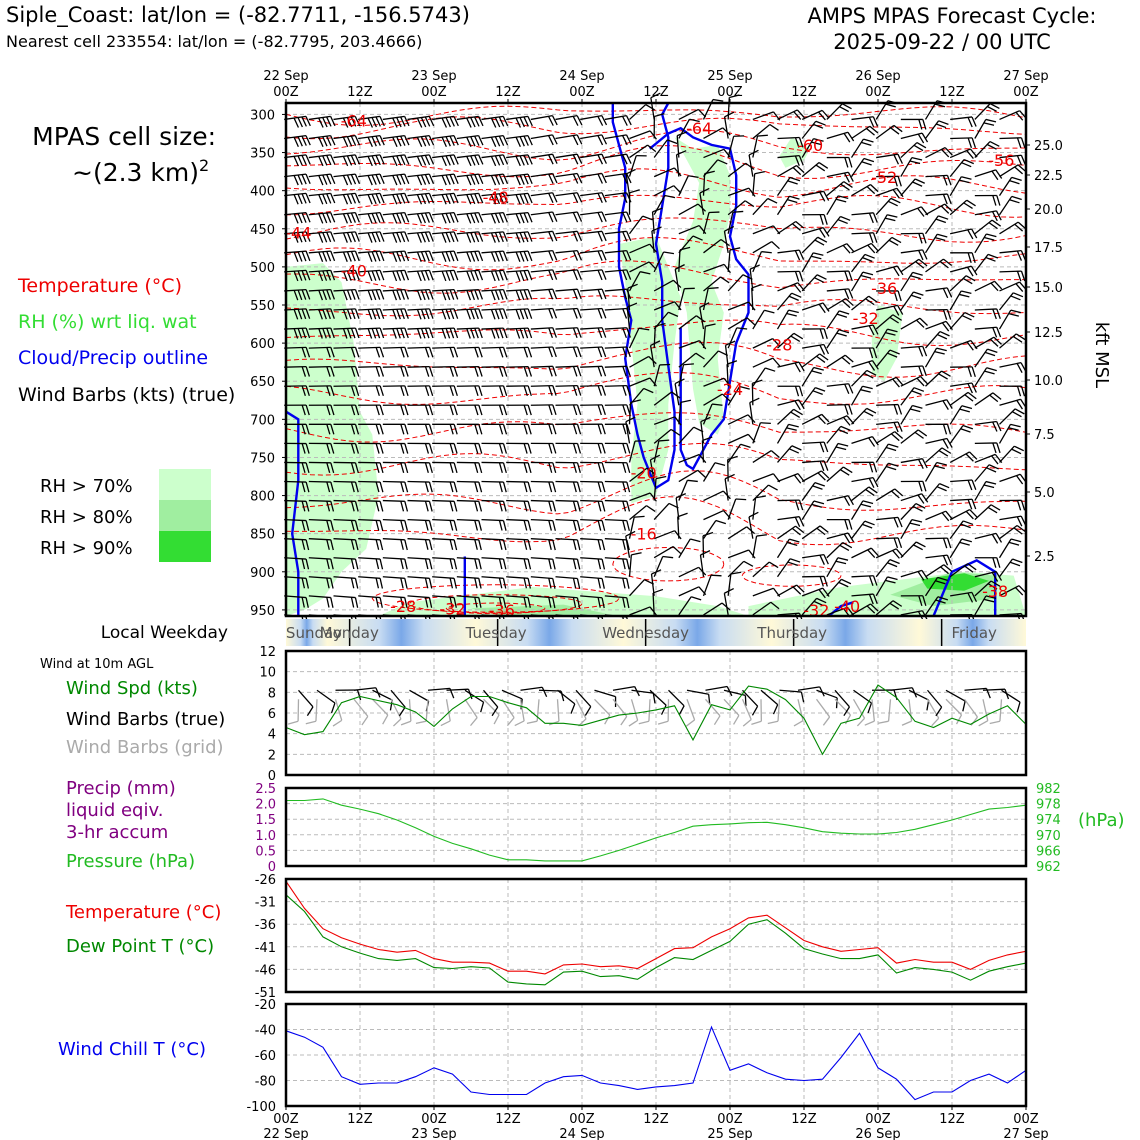 Image resolution: width=1140 pixels, height=1140 pixels. I want to click on label-wind-barbs-grid: Wind Barbs (grid), so click(145, 747).